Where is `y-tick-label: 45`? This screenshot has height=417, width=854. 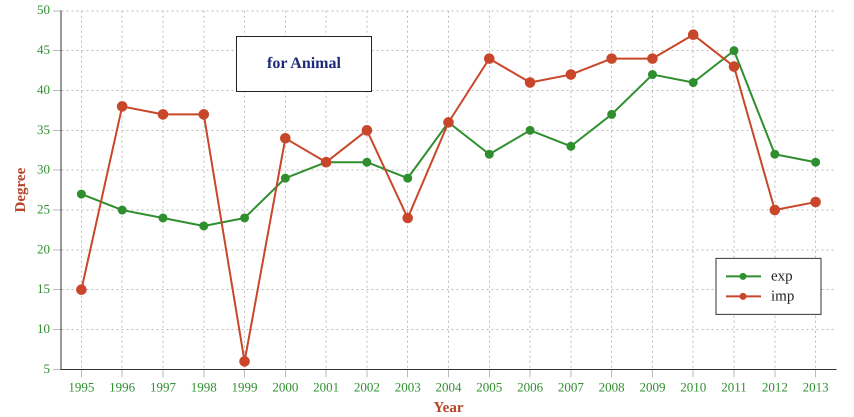
y-tick-label: 45 is located at coordinates (43, 50).